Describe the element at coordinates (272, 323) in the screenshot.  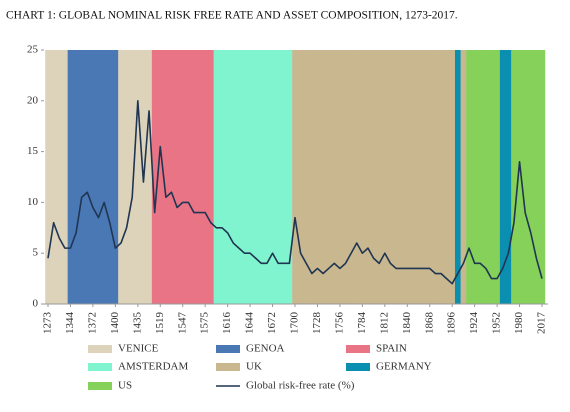
I see `x-tick-label: 1672` at that location.